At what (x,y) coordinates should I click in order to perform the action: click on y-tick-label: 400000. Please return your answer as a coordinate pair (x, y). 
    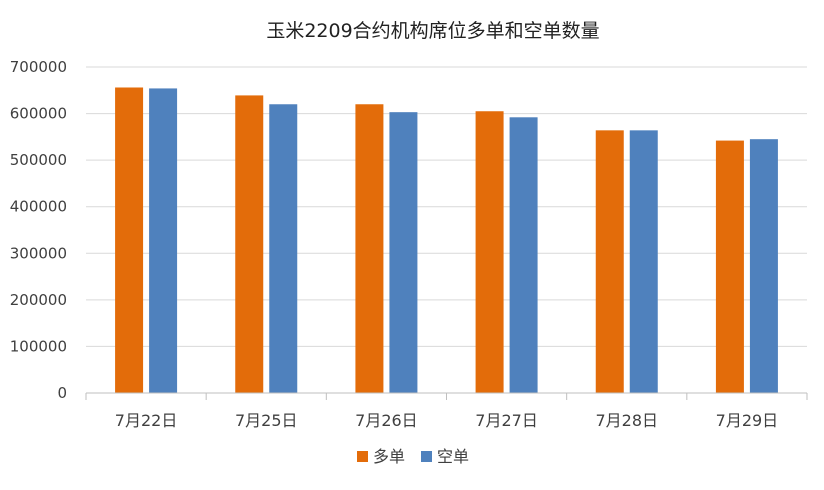
    Looking at the image, I should click on (38, 207).